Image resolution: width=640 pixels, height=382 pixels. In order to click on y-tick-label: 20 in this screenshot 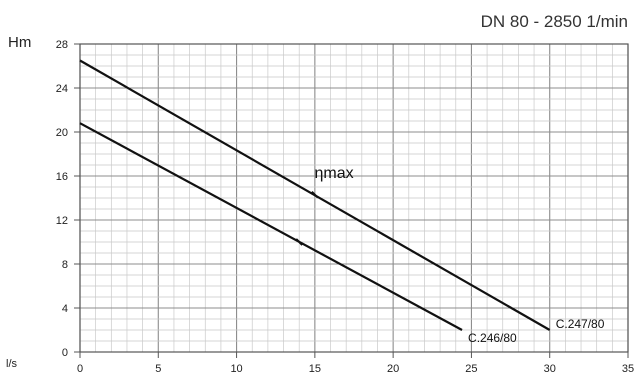, I will do `click(62, 133)`.